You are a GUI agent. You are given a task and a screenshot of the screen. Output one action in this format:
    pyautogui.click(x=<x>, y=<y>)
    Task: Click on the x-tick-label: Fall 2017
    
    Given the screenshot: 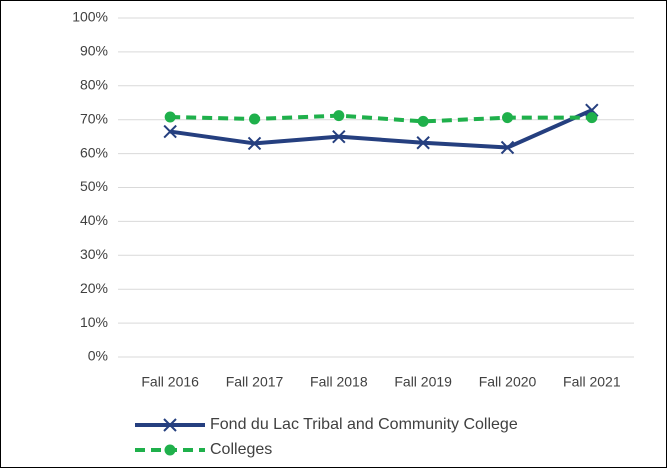 What is the action you would take?
    pyautogui.click(x=255, y=382)
    